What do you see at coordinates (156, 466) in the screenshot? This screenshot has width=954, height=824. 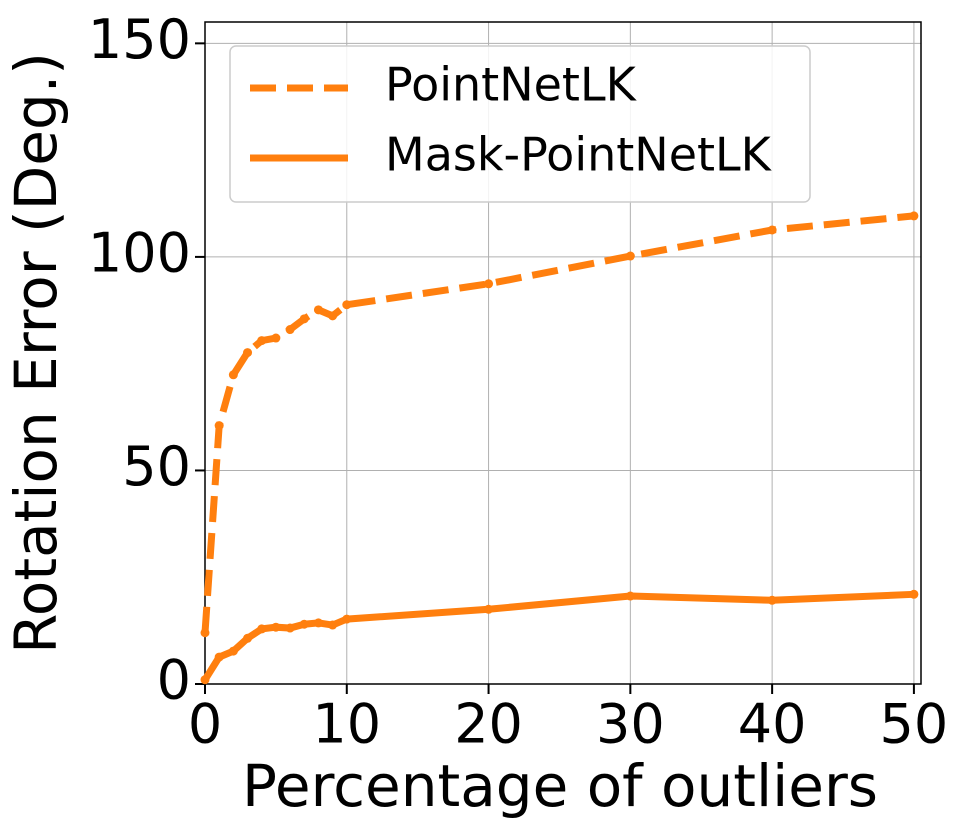 I see `y-tick-label: 50` at bounding box center [156, 466].